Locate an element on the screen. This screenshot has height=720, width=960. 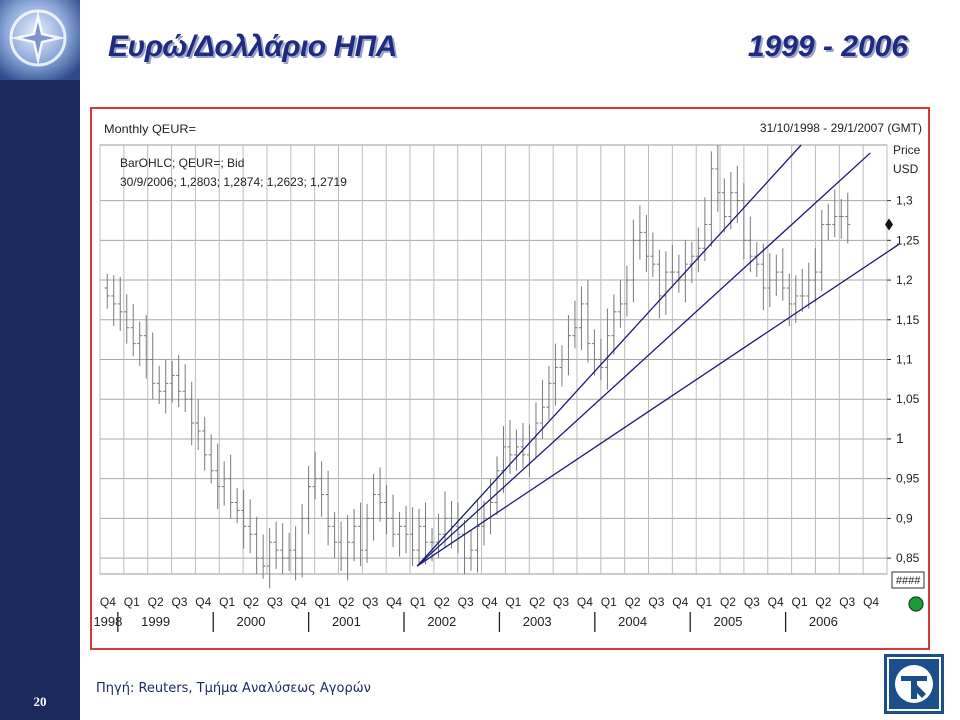
currency-label: USD is located at coordinates (906, 169).